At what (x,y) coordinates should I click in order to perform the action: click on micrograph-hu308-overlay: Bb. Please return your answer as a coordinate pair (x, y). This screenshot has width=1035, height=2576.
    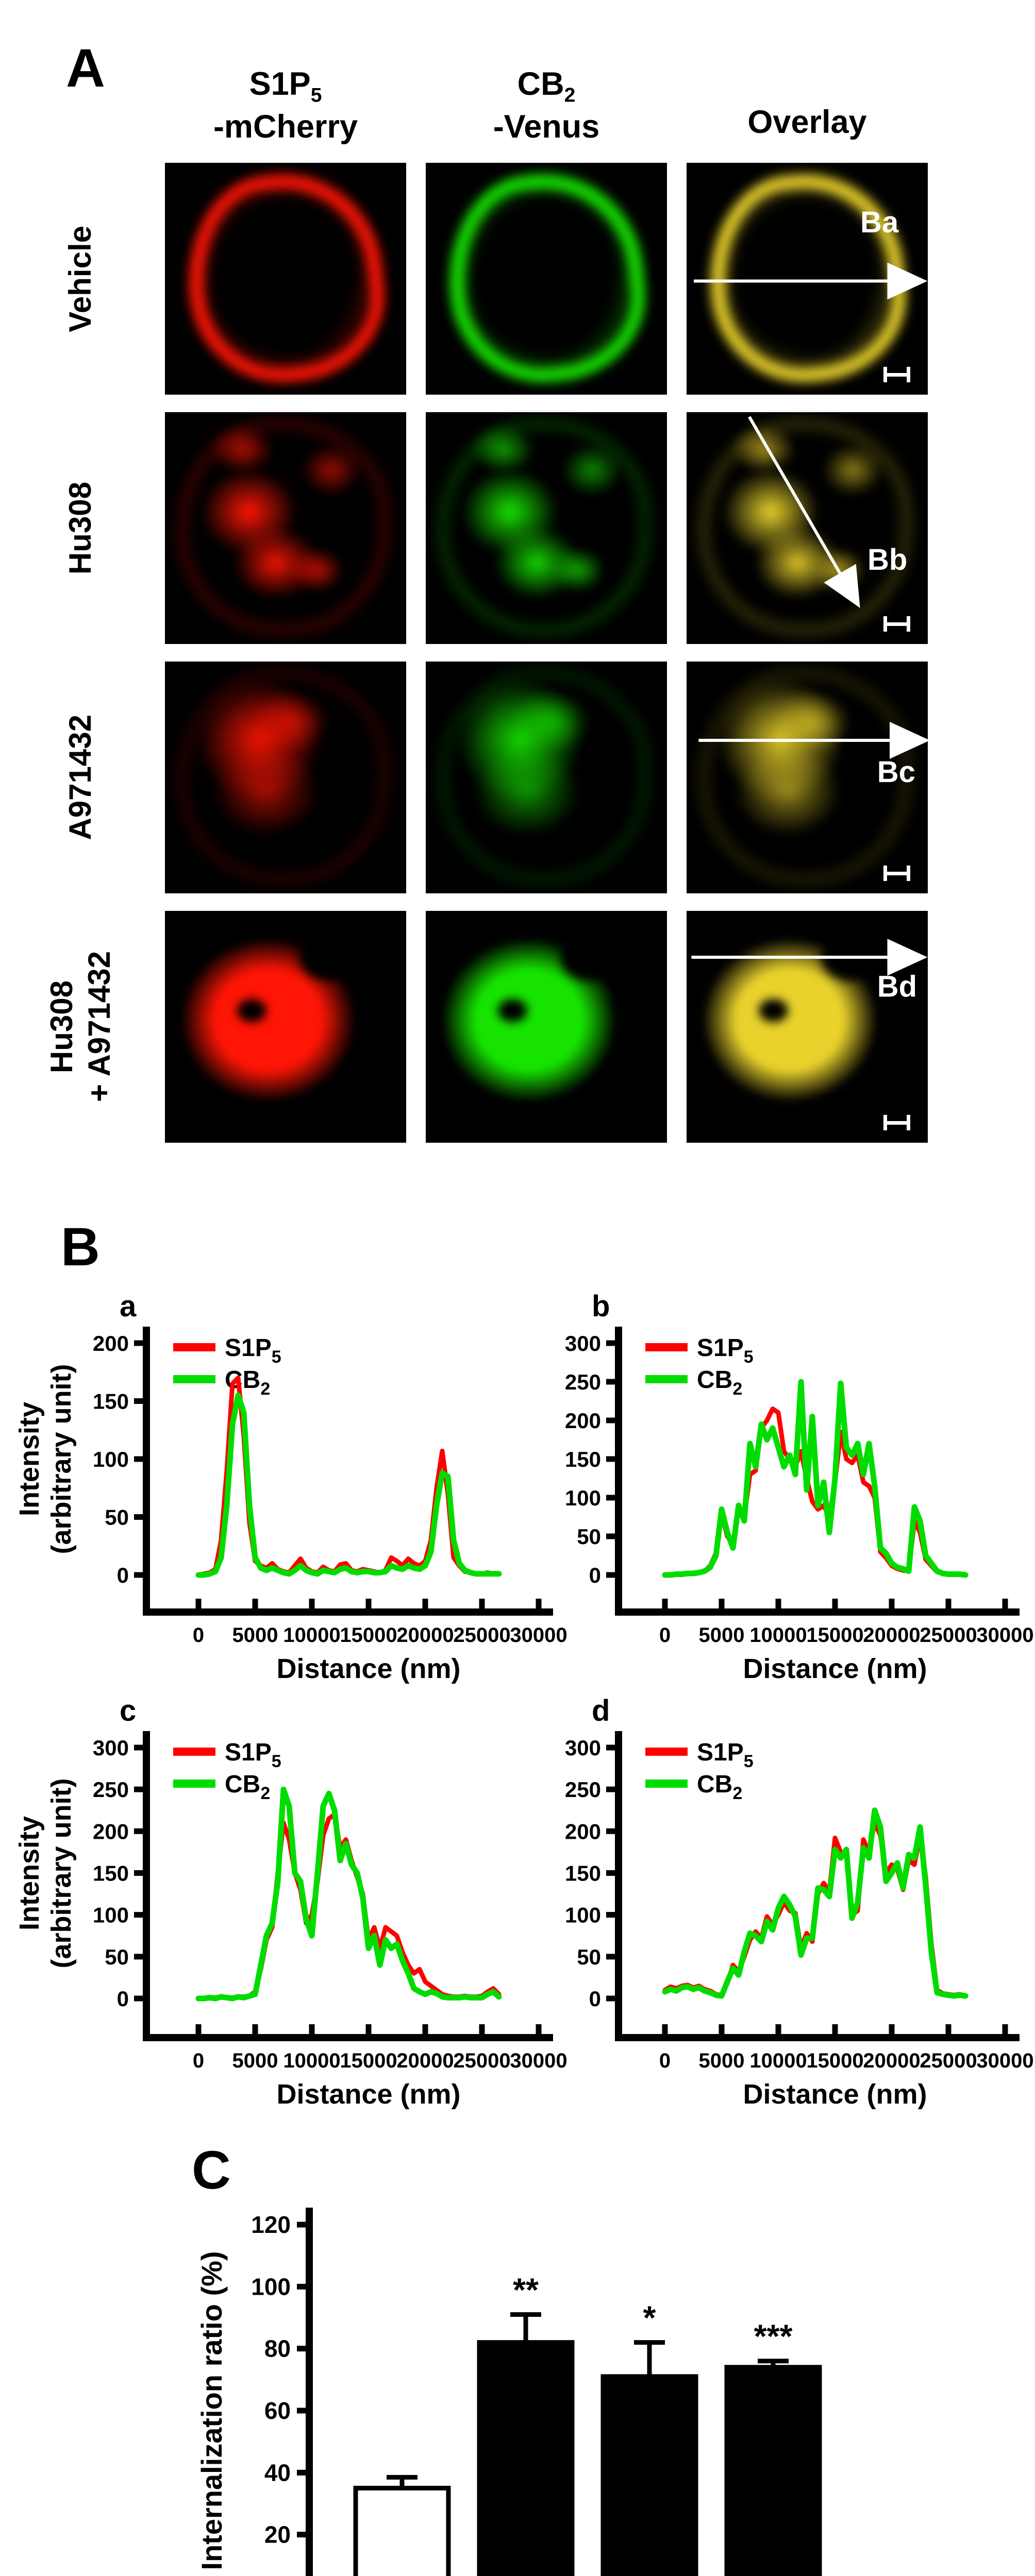
    Looking at the image, I should click on (807, 528).